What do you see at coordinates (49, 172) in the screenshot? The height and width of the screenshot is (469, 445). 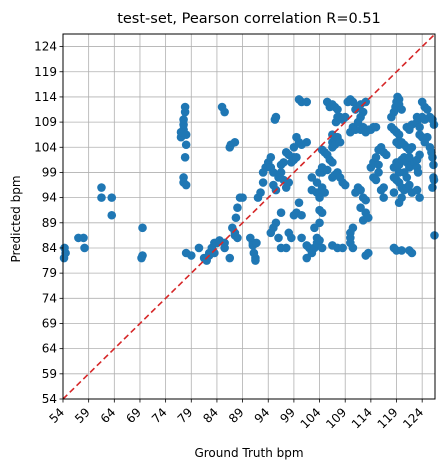 I see `y-tick-label: 99` at bounding box center [49, 172].